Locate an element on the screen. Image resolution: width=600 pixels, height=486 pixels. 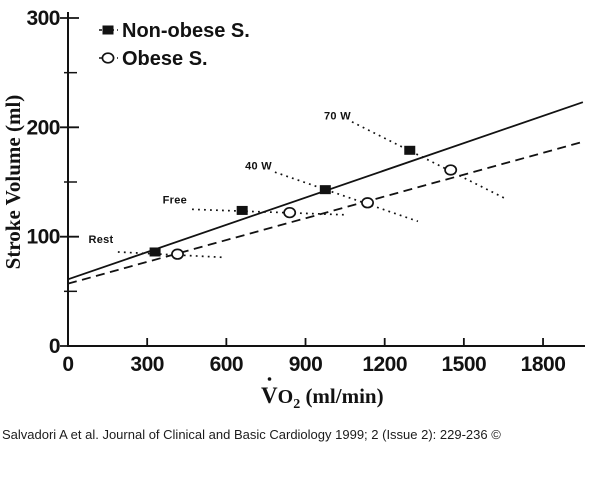
annotation-dotted-line-40-w is located at coordinates (346, 197).